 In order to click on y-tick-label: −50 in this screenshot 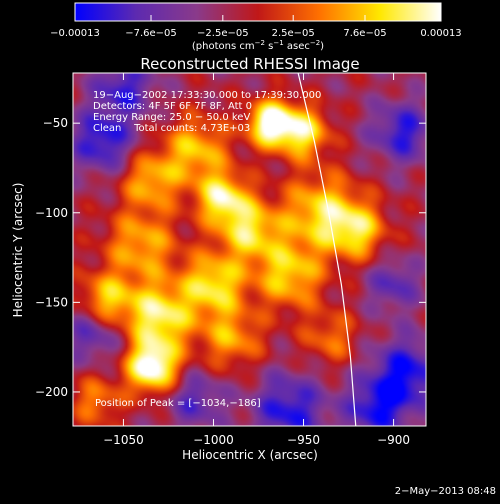, I will do `click(55, 123)`.